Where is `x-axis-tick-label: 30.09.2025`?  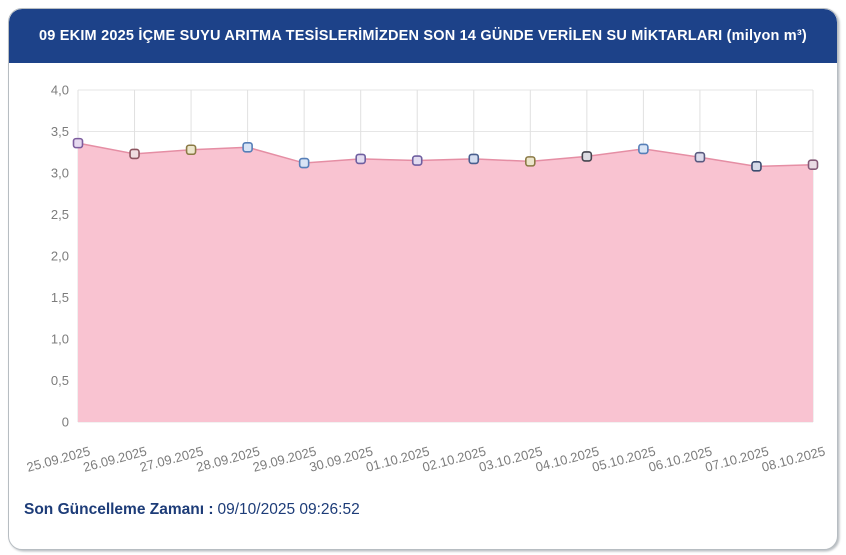 x-axis-tick-label: 30.09.2025 is located at coordinates (341, 458).